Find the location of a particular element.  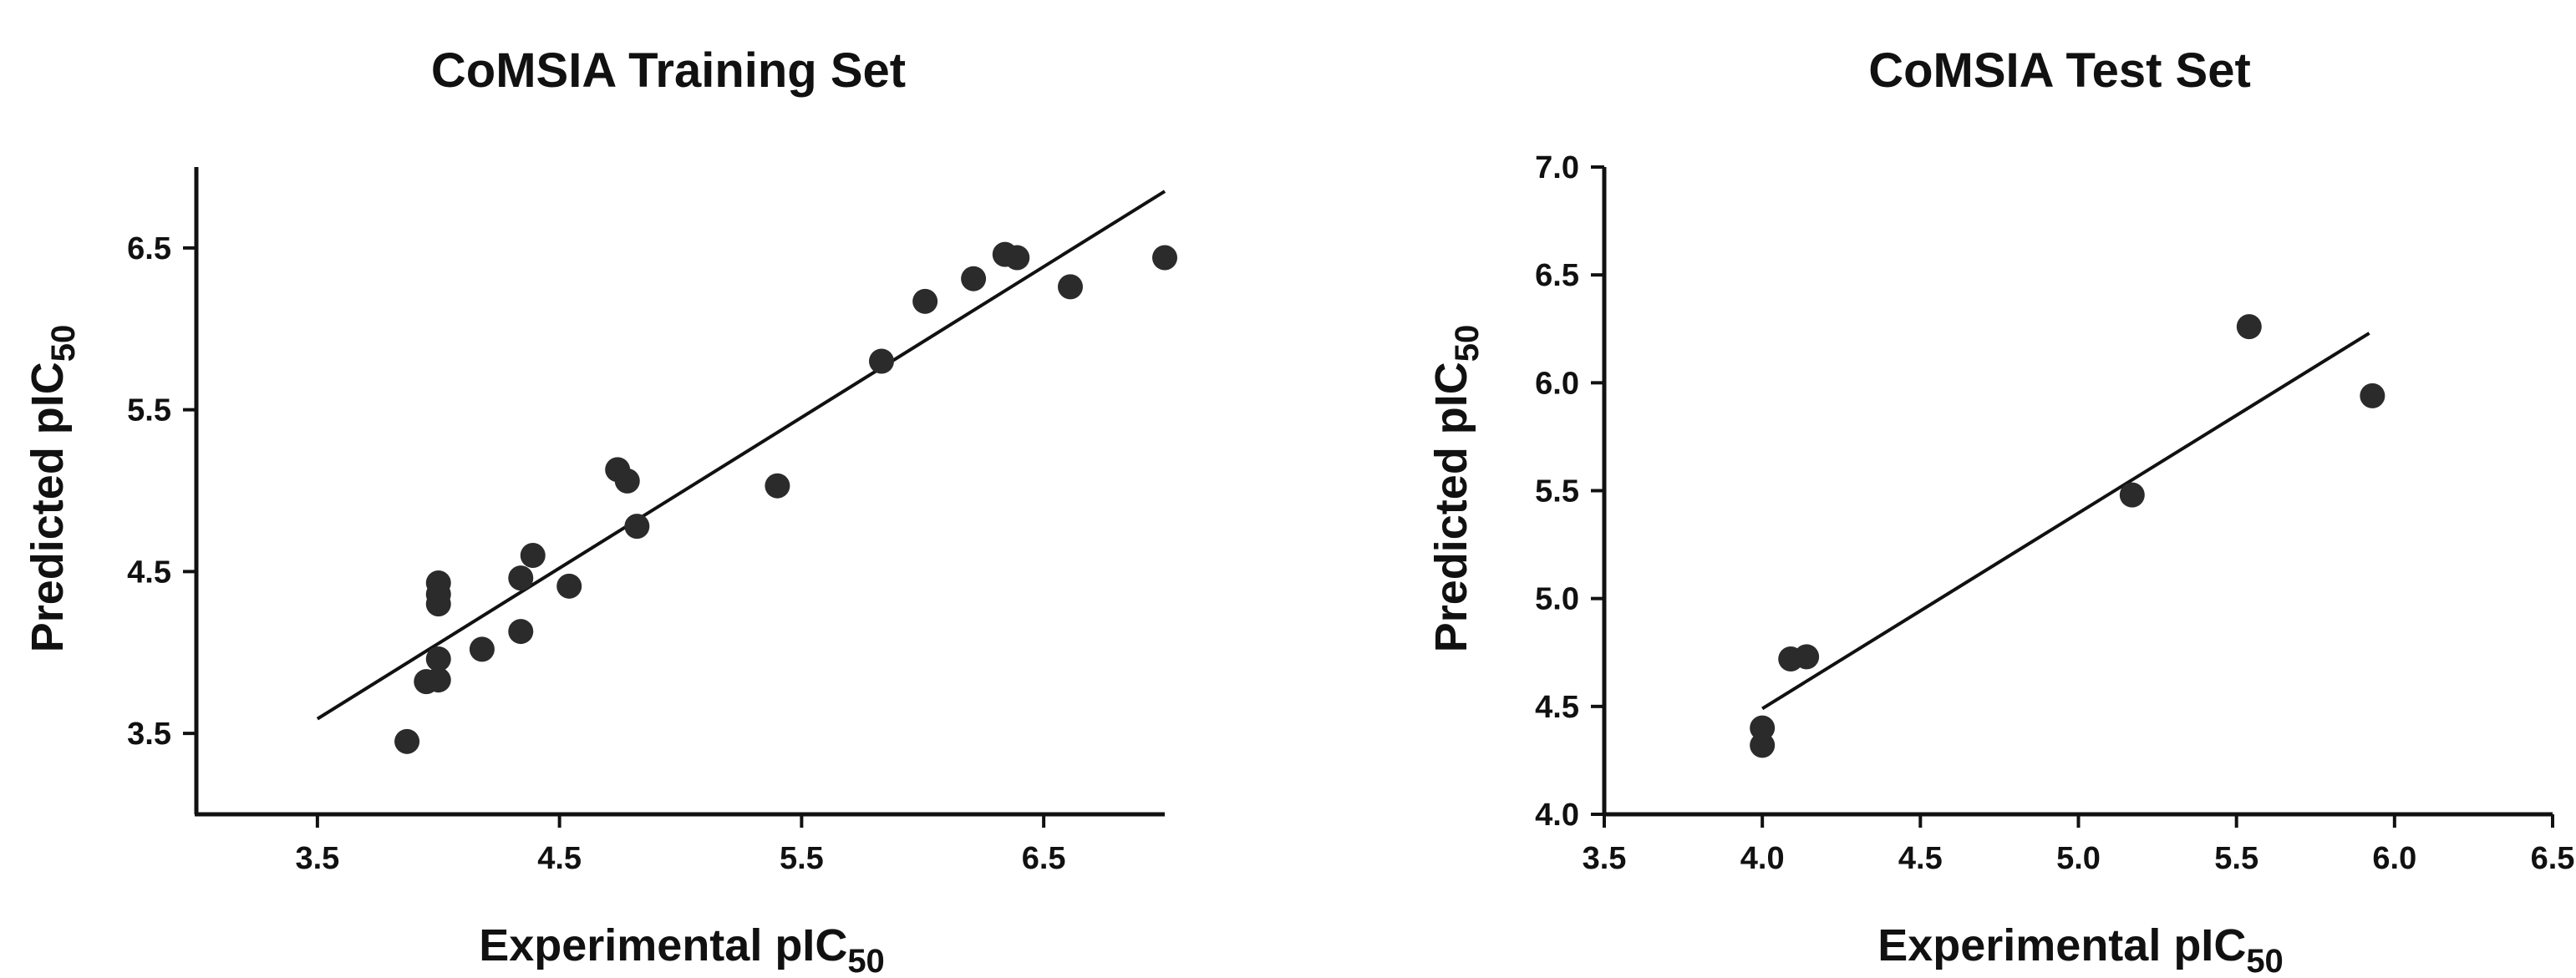

test-y-axis-label-subscript: 50 is located at coordinates (1467, 343).